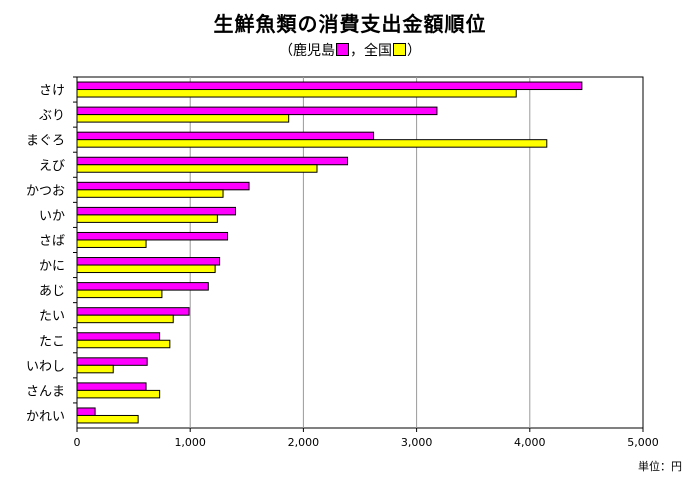 Image resolution: width=700 pixels, height=482 pixels. What do you see at coordinates (52, 291) in the screenshot?
I see `category-label: あじ` at bounding box center [52, 291].